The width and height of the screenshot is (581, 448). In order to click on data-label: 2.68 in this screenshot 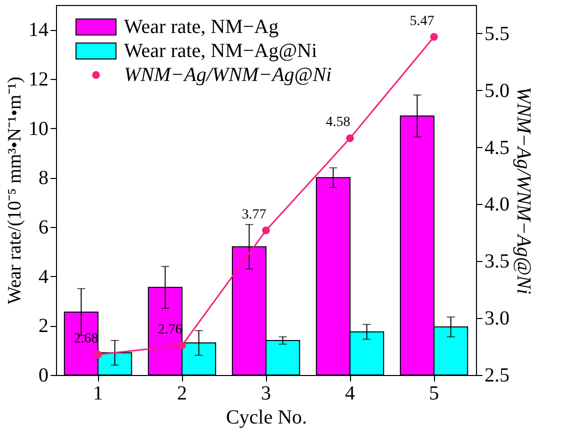, I will do `click(86, 339)`.